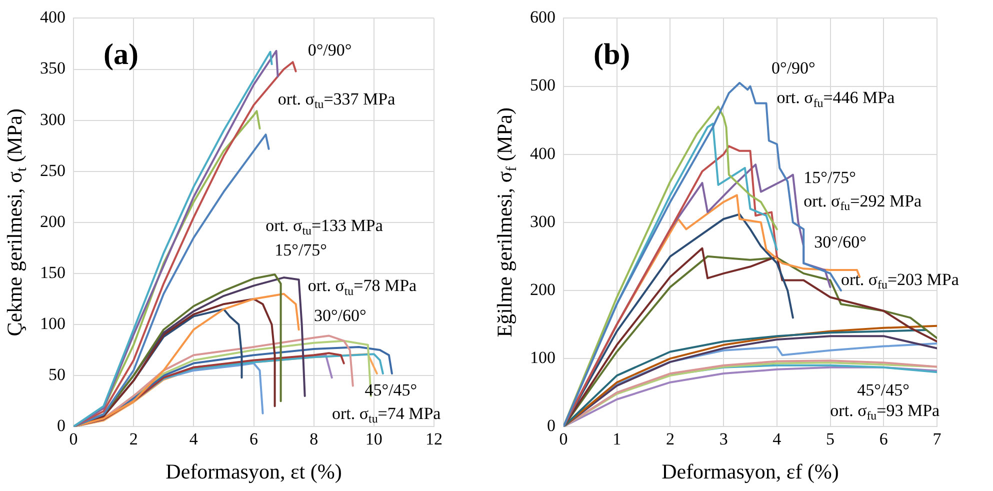 The image size is (993, 491). I want to click on y-tick-label: 250, so click(53, 170).